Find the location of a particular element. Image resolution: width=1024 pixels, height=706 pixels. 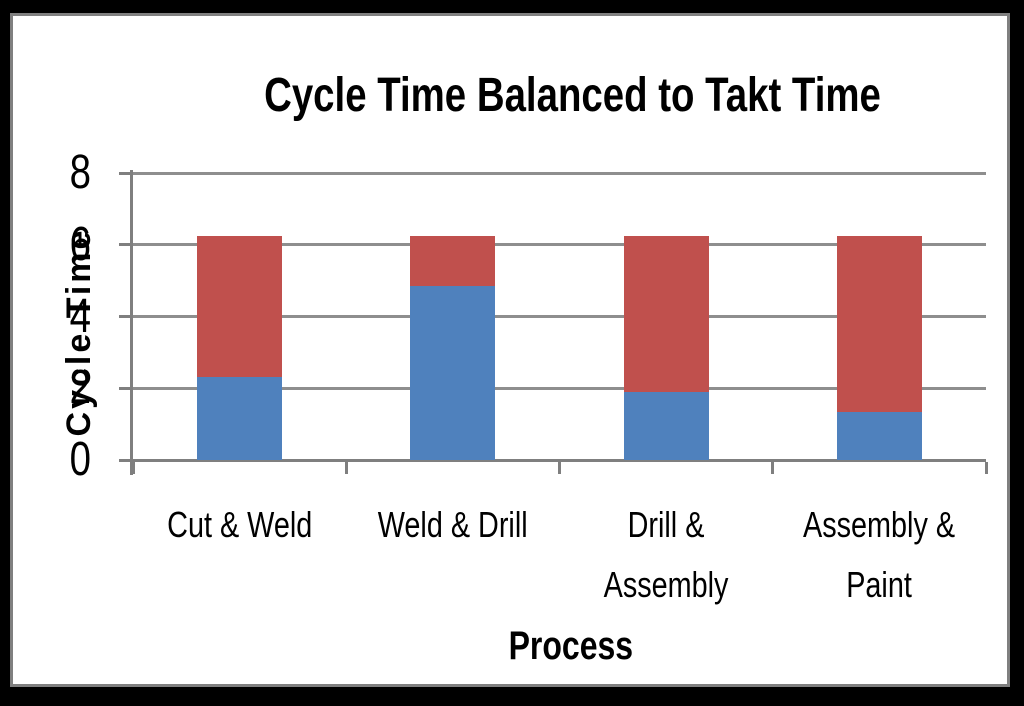

x-axis-line is located at coordinates (558, 460).